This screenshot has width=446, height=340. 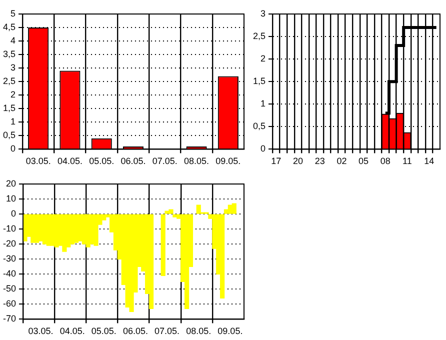 What do you see at coordinates (407, 161) in the screenshot?
I see `x-tick-label: 11` at bounding box center [407, 161].